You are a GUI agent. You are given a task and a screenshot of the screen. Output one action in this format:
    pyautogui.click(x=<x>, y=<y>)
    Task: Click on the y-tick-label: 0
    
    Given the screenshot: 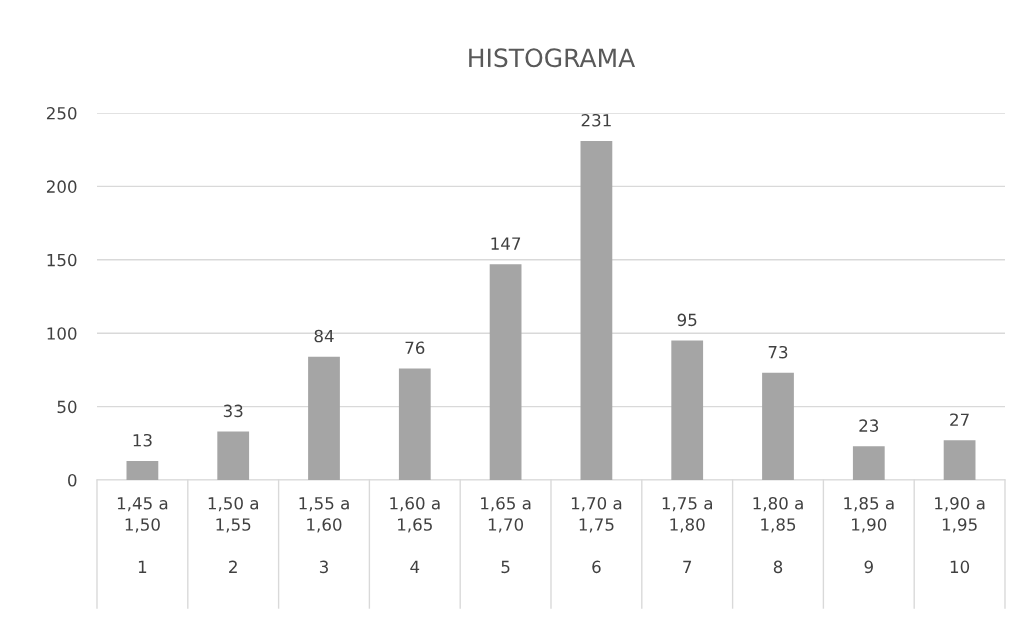 What is the action you would take?
    pyautogui.click(x=72, y=480)
    